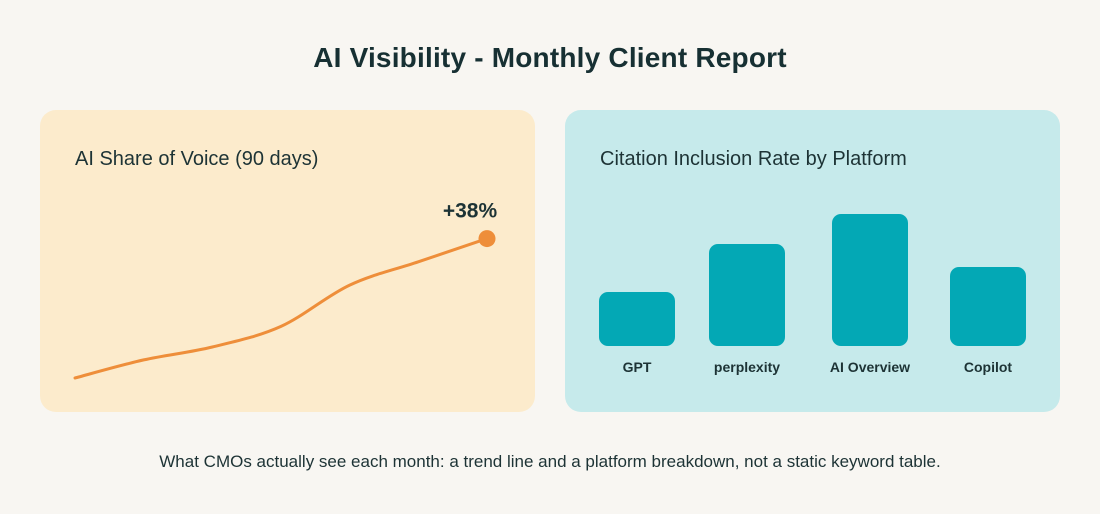  I want to click on category-label: Copilot, so click(988, 367).